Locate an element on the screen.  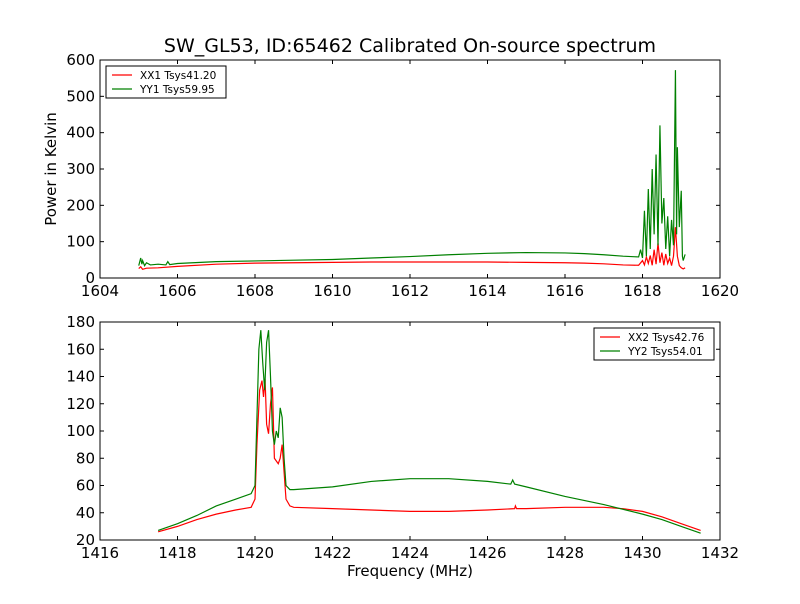
top-series-xx-line is located at coordinates (412, 248).